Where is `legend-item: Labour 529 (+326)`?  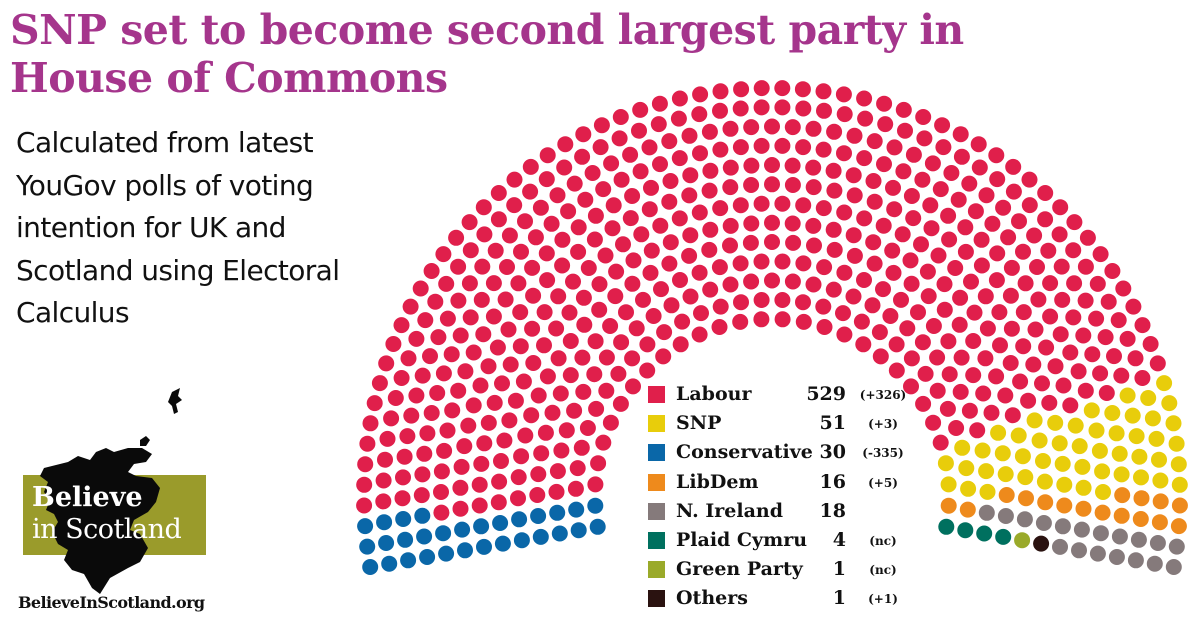 legend-item: Labour 529 (+326) is located at coordinates (778, 394).